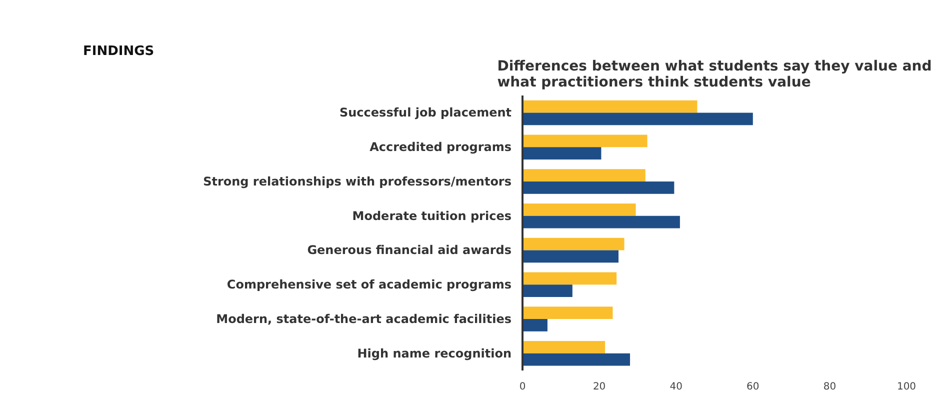 The width and height of the screenshot is (937, 420). Describe the element at coordinates (434, 353) in the screenshot. I see `y-tick-label: High name recognition` at that location.